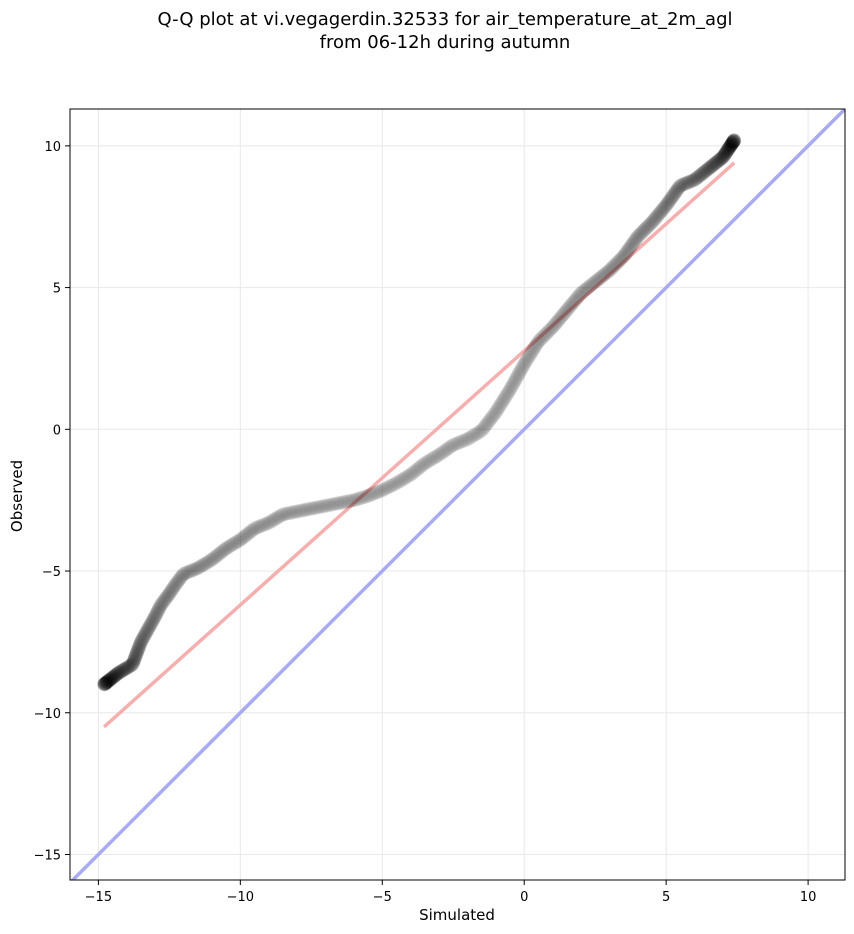 The width and height of the screenshot is (854, 934). I want to click on y-tick-label: 0, so click(57, 430).